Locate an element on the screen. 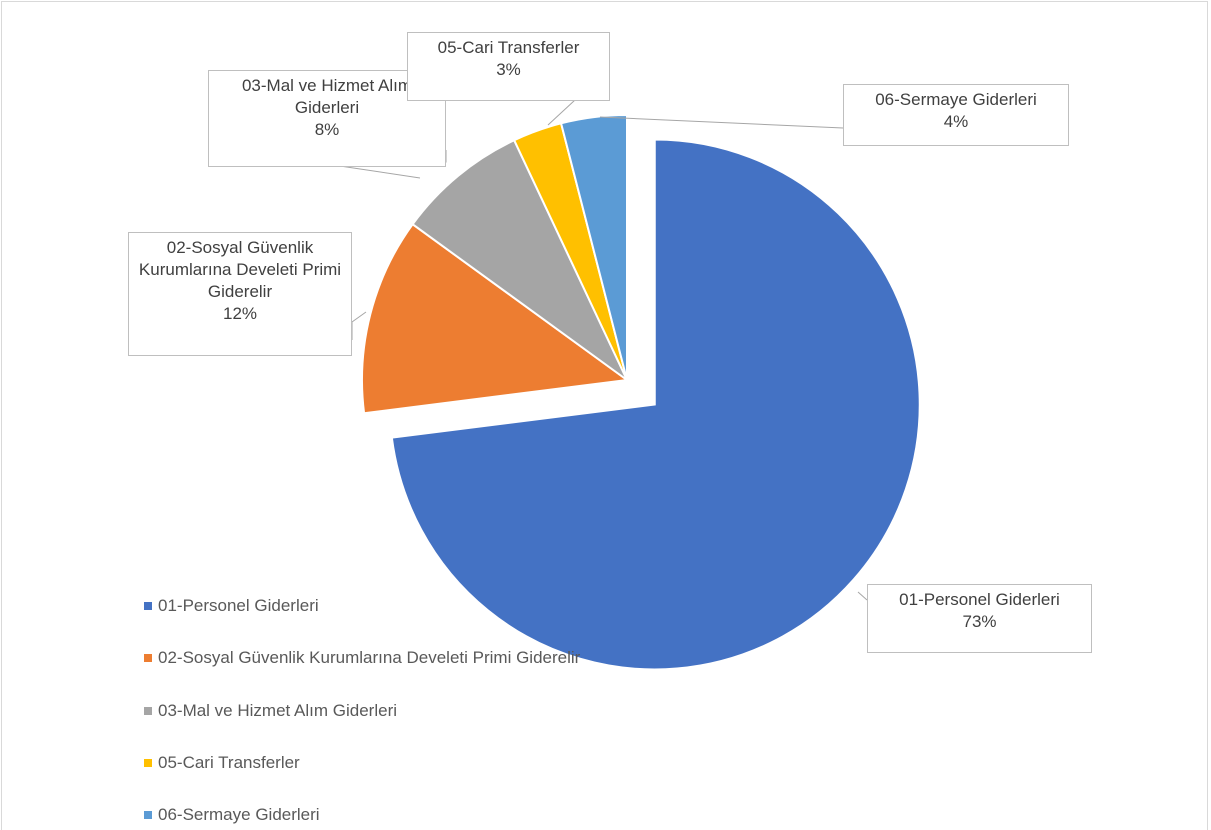 The height and width of the screenshot is (830, 1211). data-label-category: 01-Personel Giderleri is located at coordinates (979, 599).